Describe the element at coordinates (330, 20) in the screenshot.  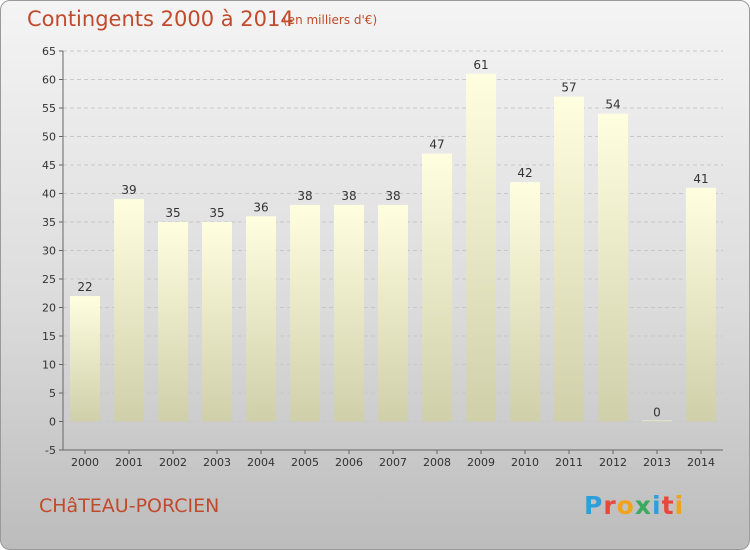
I see `chart-subtitle: (en milliers d'€)` at that location.